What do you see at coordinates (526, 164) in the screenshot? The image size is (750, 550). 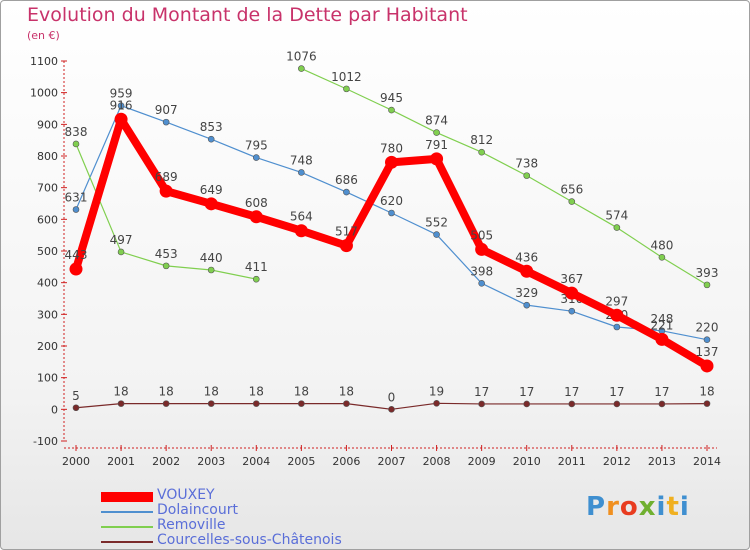 I see `data-label: 738` at bounding box center [526, 164].